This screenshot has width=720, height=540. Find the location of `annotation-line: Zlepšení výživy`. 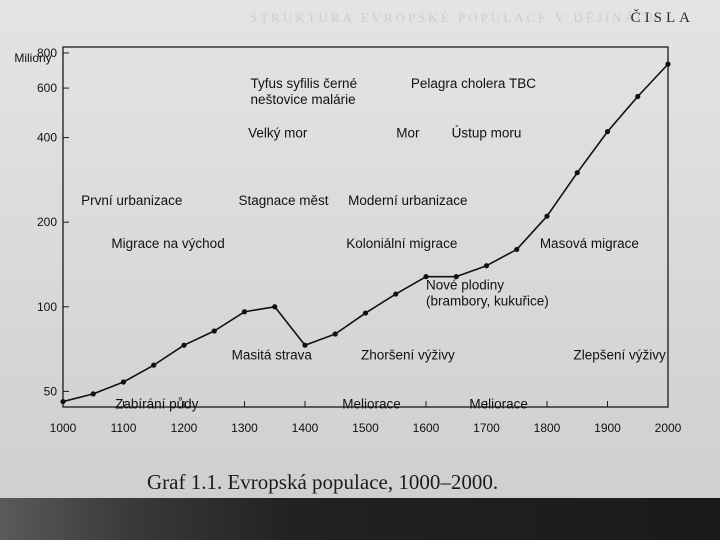

annotation-line: Zlepšení výživy is located at coordinates (619, 354).